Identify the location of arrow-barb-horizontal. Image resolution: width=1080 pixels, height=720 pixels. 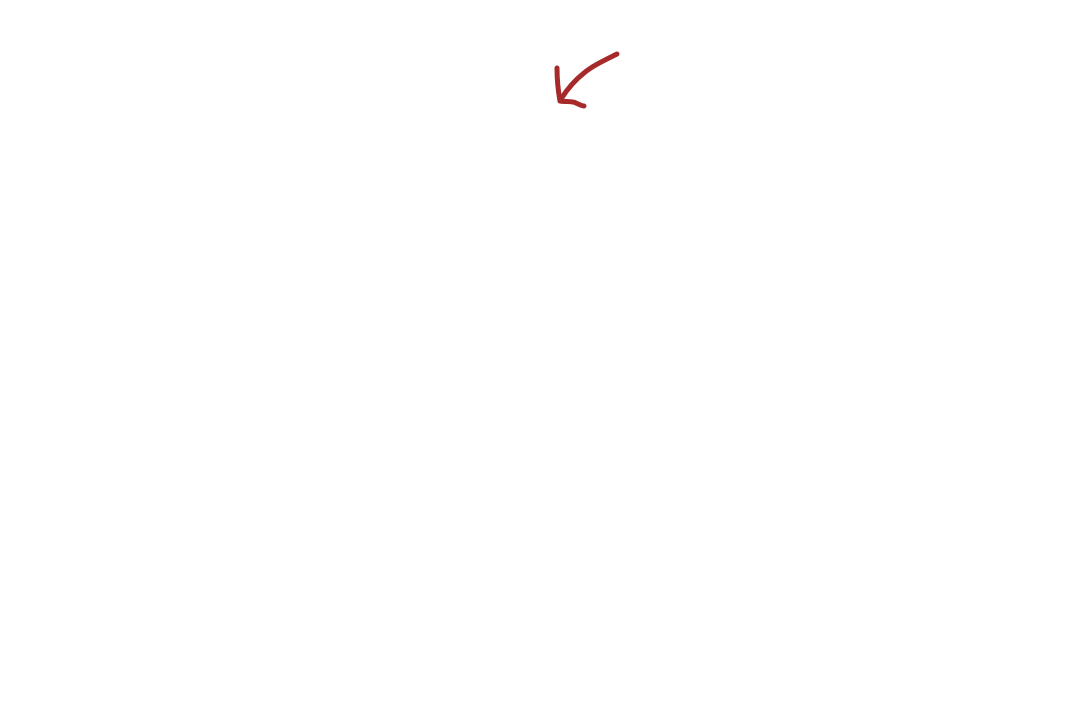
(572, 103).